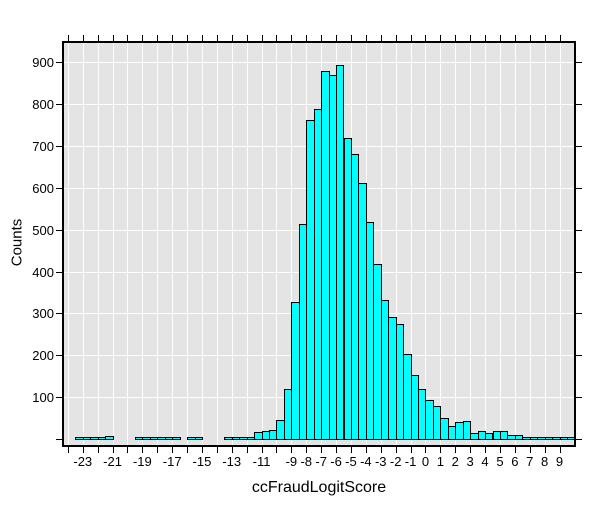 Image resolution: width=612 pixels, height=517 pixels. Describe the element at coordinates (336, 461) in the screenshot. I see `x-axis-tick-label: -6` at that location.